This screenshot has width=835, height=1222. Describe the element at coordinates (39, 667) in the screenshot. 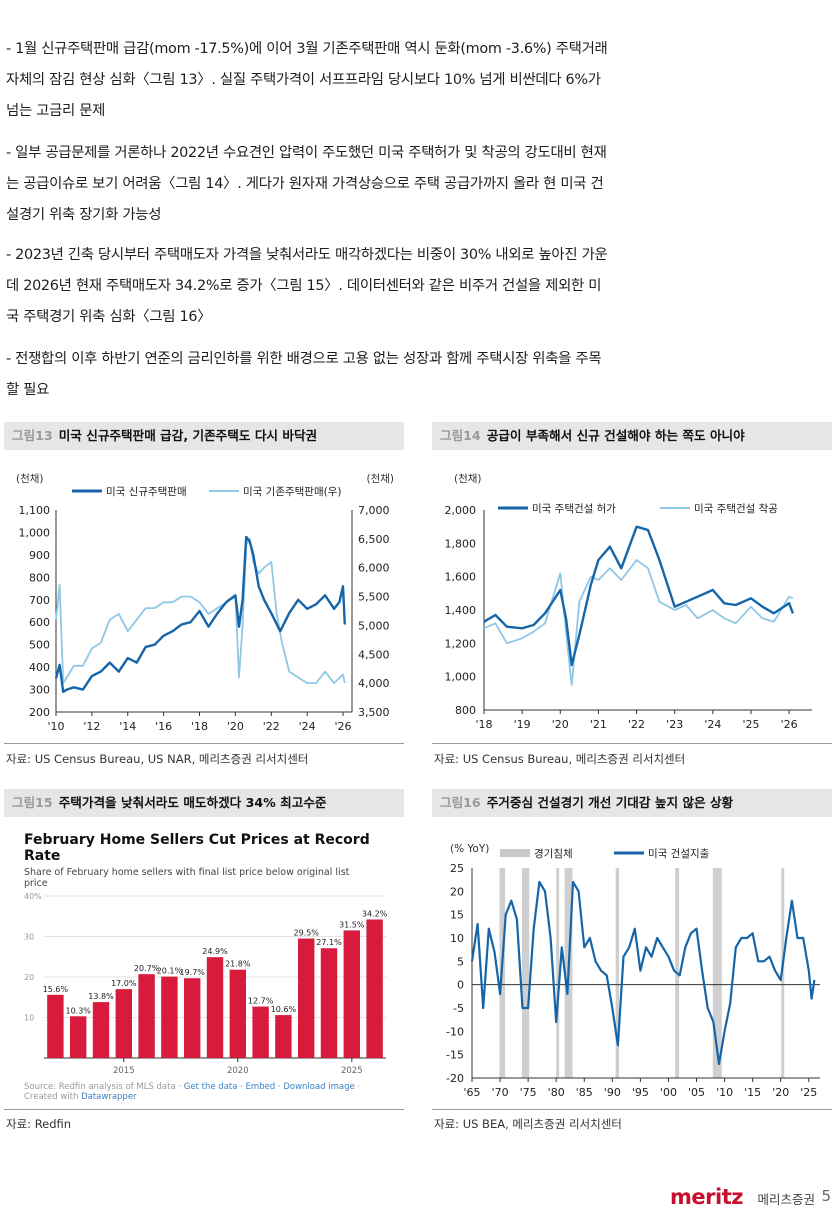

I see `left-tick-label: 400` at that location.